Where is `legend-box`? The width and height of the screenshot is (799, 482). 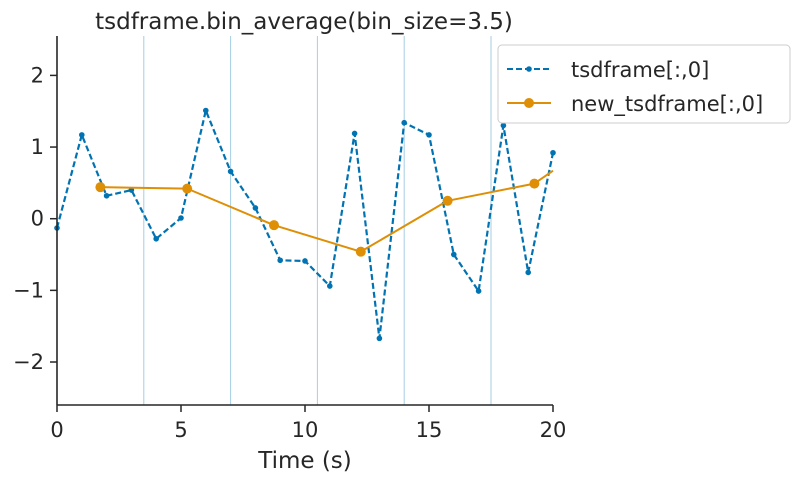
legend-box is located at coordinates (644, 84).